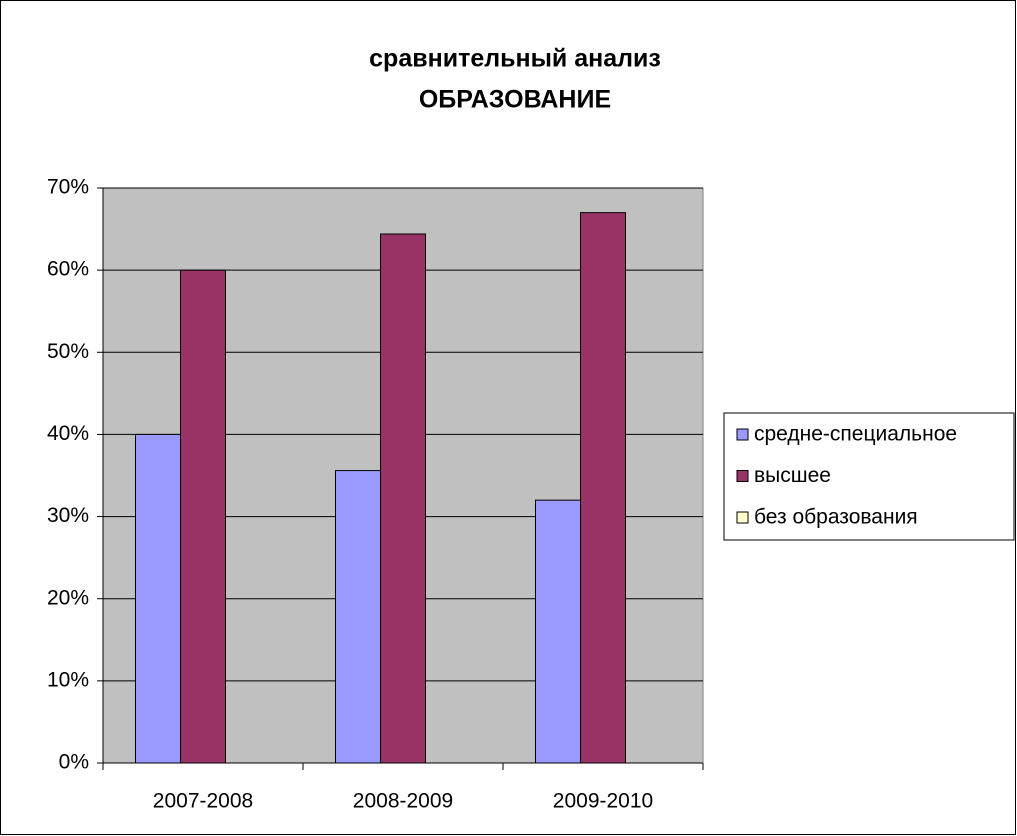 The width and height of the screenshot is (1017, 836). What do you see at coordinates (203, 801) in the screenshot?
I see `x-tick-label: 2007-2008` at bounding box center [203, 801].